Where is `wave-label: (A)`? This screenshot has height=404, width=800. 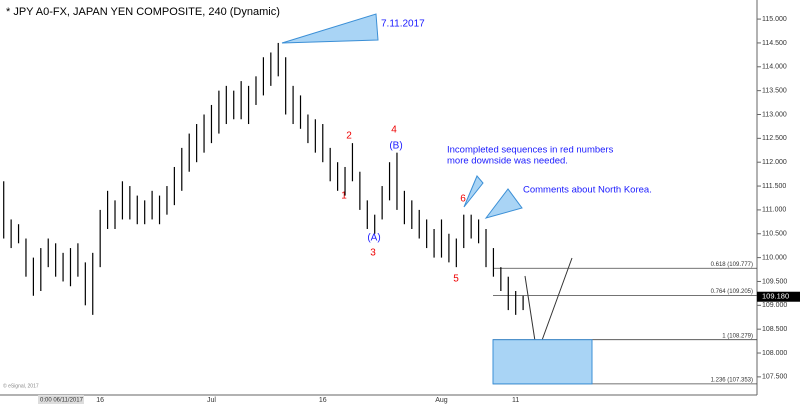
wave-label: (A) is located at coordinates (373, 238).